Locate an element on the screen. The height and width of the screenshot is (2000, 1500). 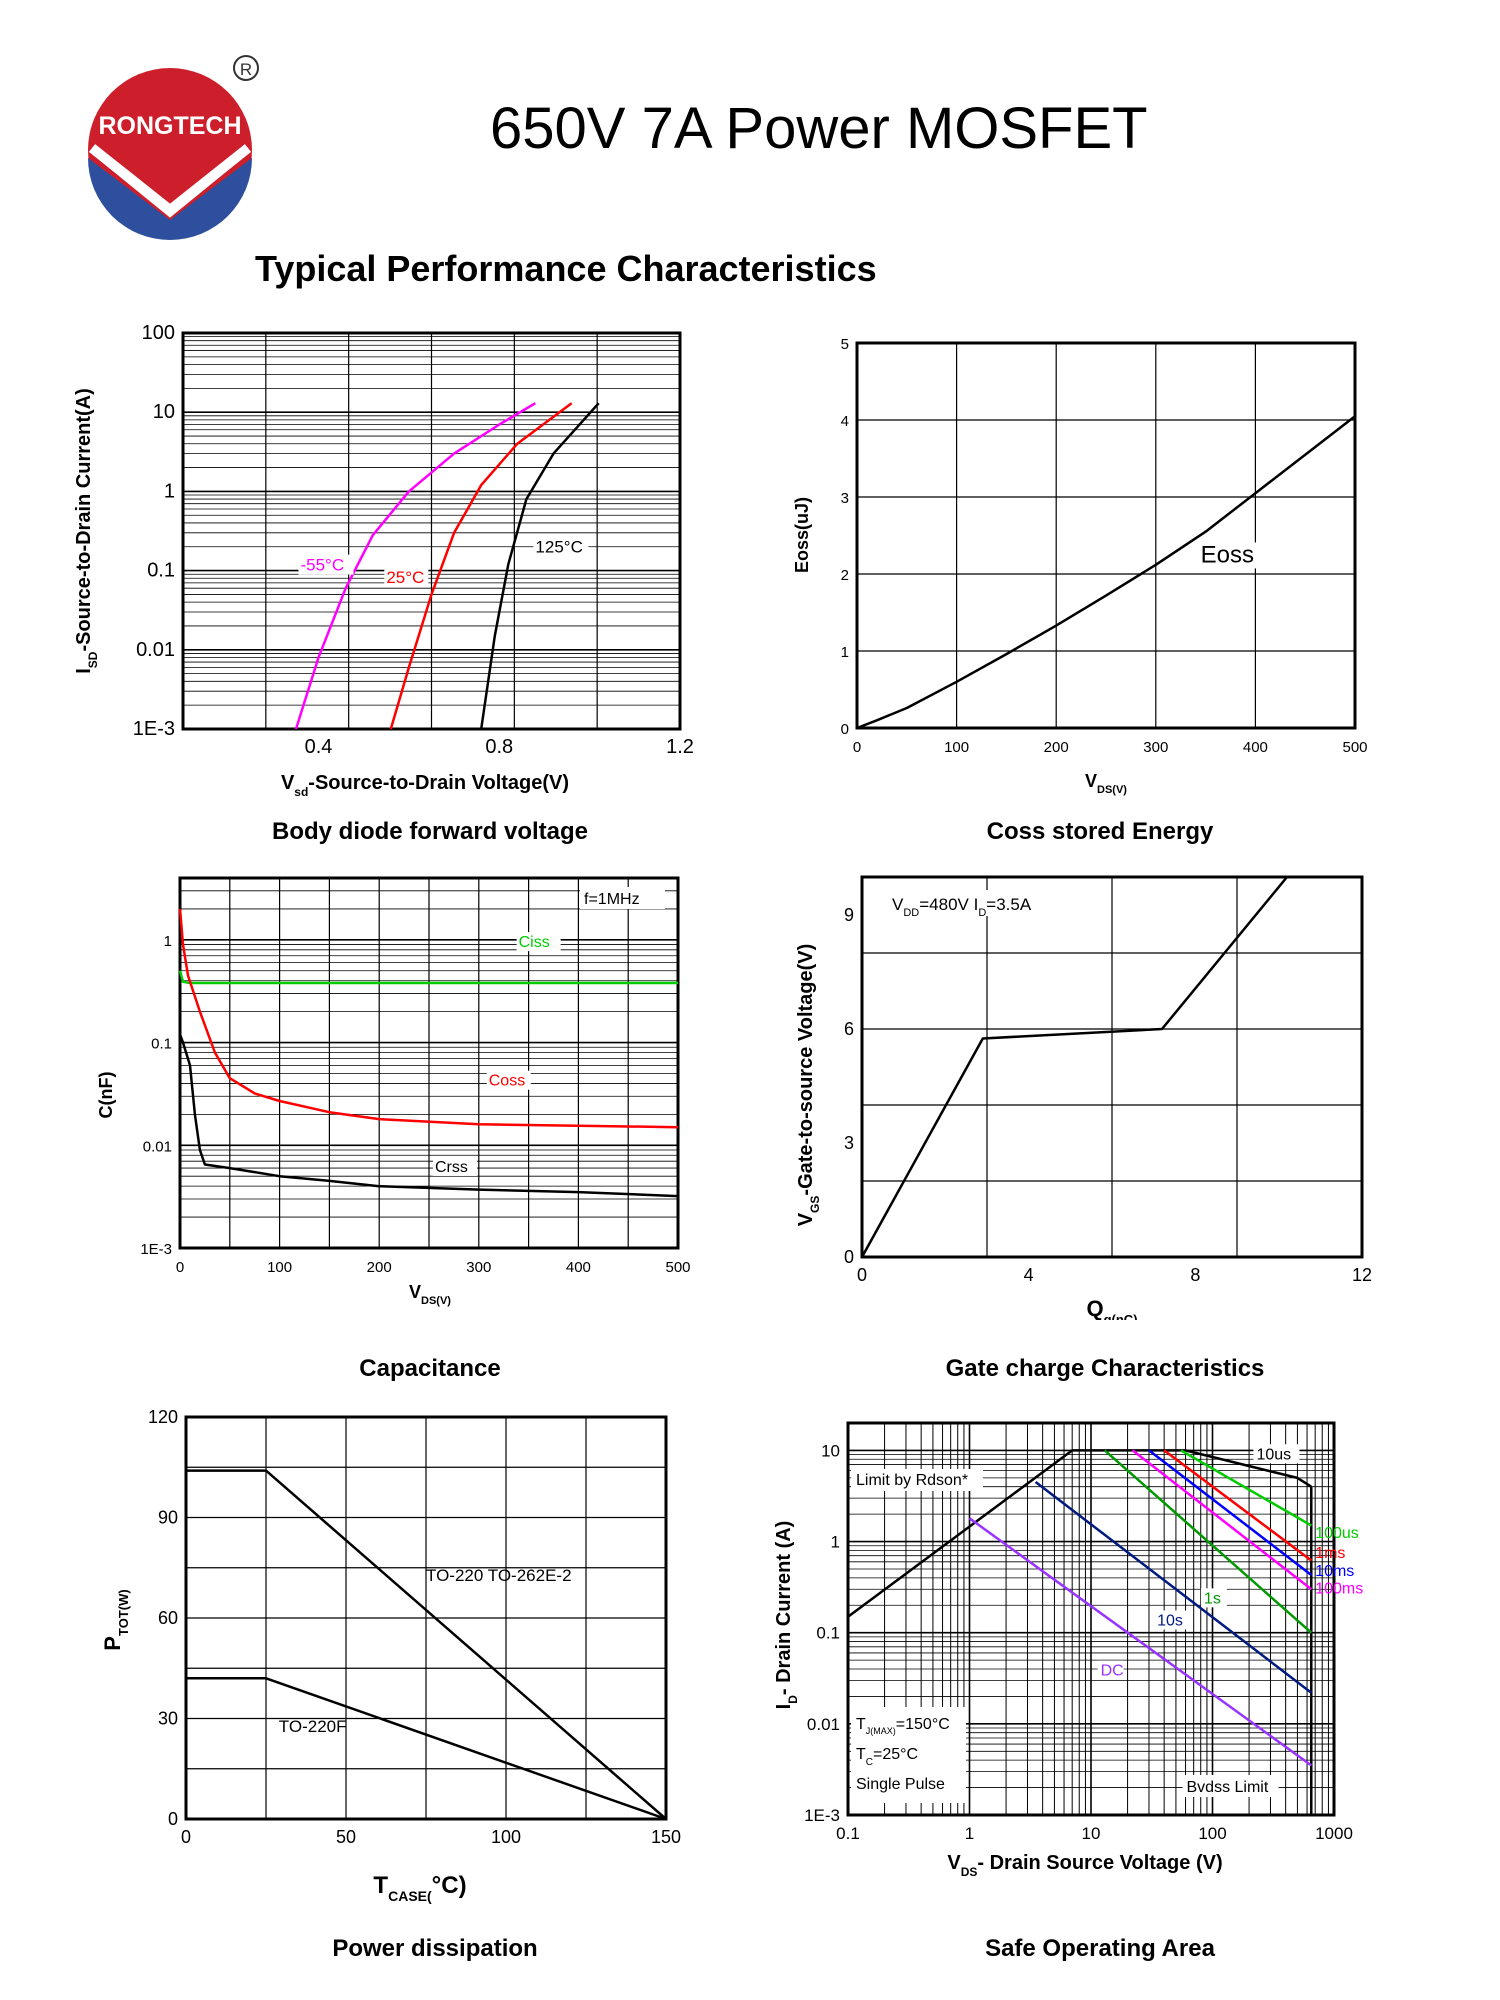
caption-body-diode: Body diode forward voltage is located at coordinates (430, 831).